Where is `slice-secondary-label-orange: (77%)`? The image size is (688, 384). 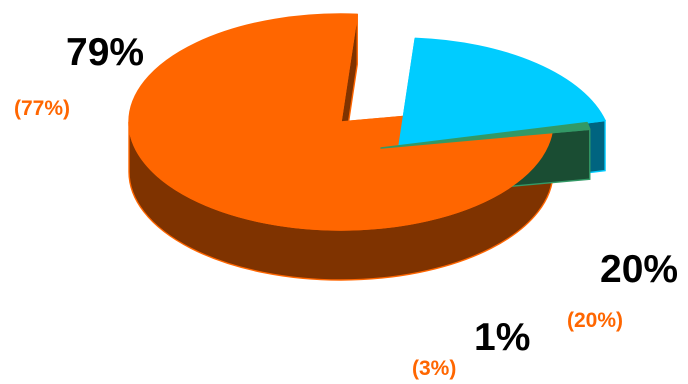 slice-secondary-label-orange: (77%) is located at coordinates (42, 108).